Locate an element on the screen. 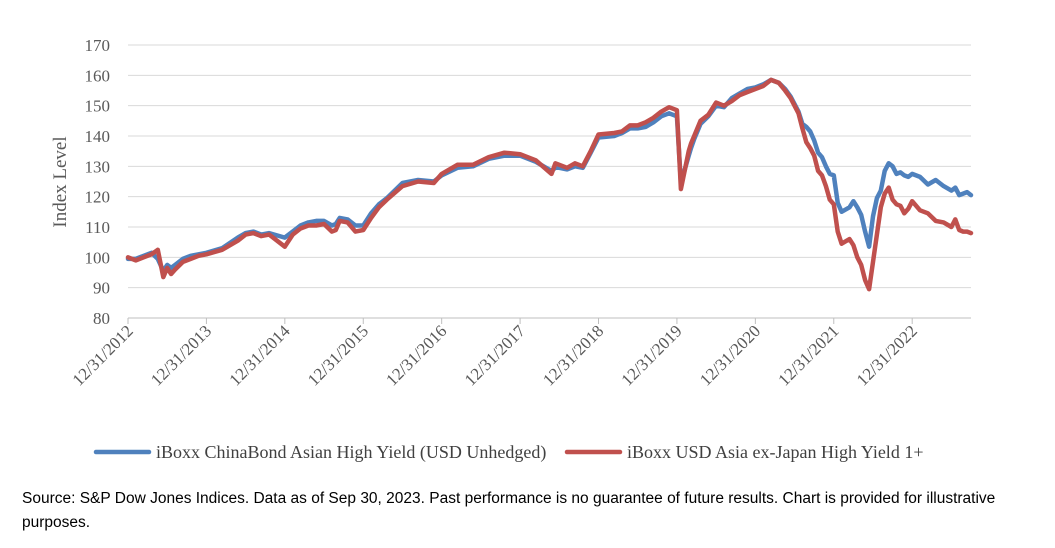 The height and width of the screenshot is (548, 1055). y-tick-label: 130 is located at coordinates (98, 166).